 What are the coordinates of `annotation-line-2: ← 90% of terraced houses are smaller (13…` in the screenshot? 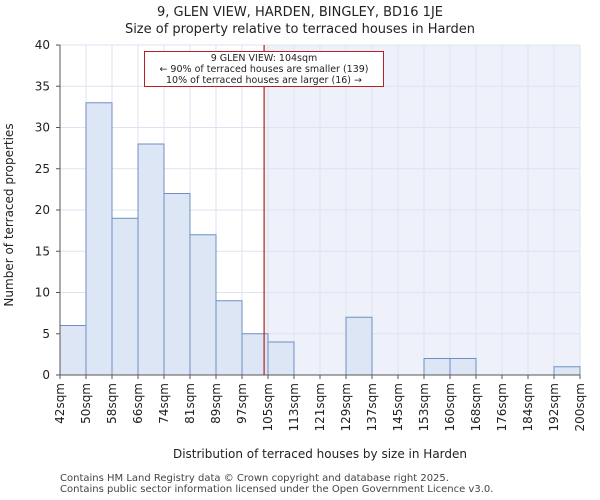 It's located at (264, 69).